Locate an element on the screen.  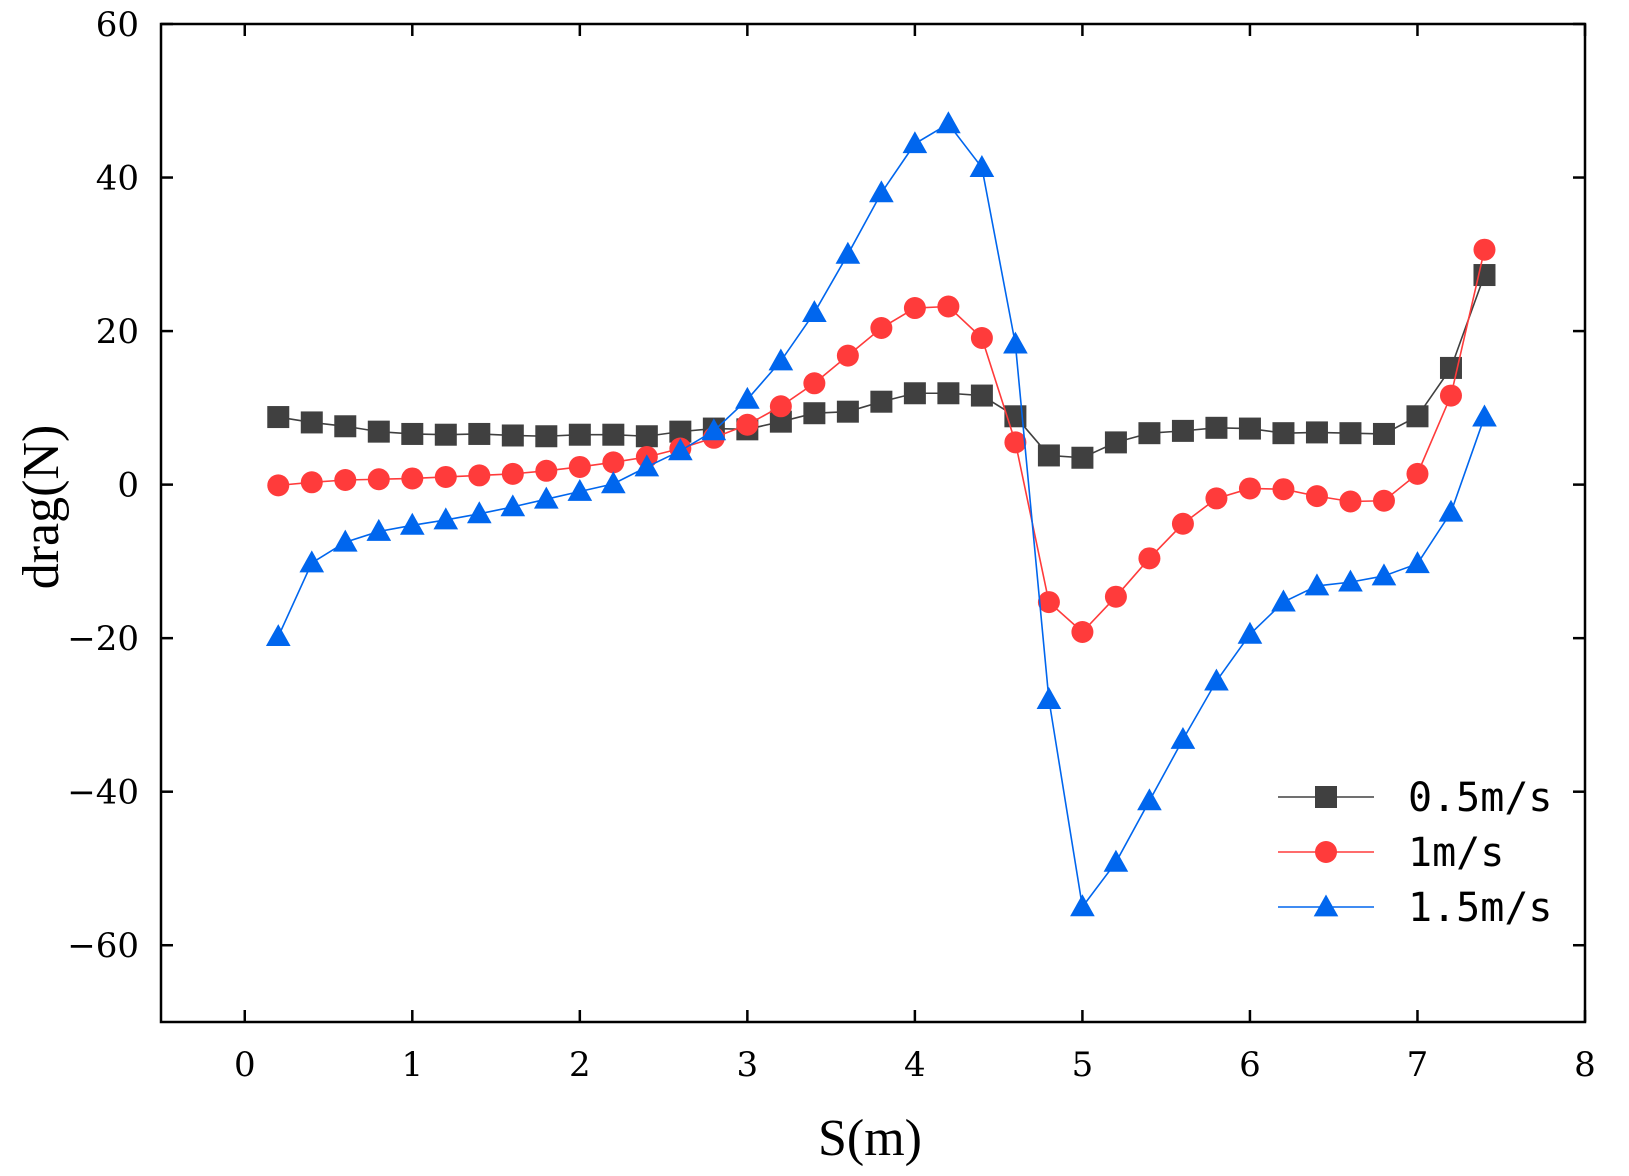
y-tick-label: −60 is located at coordinates (103, 946).